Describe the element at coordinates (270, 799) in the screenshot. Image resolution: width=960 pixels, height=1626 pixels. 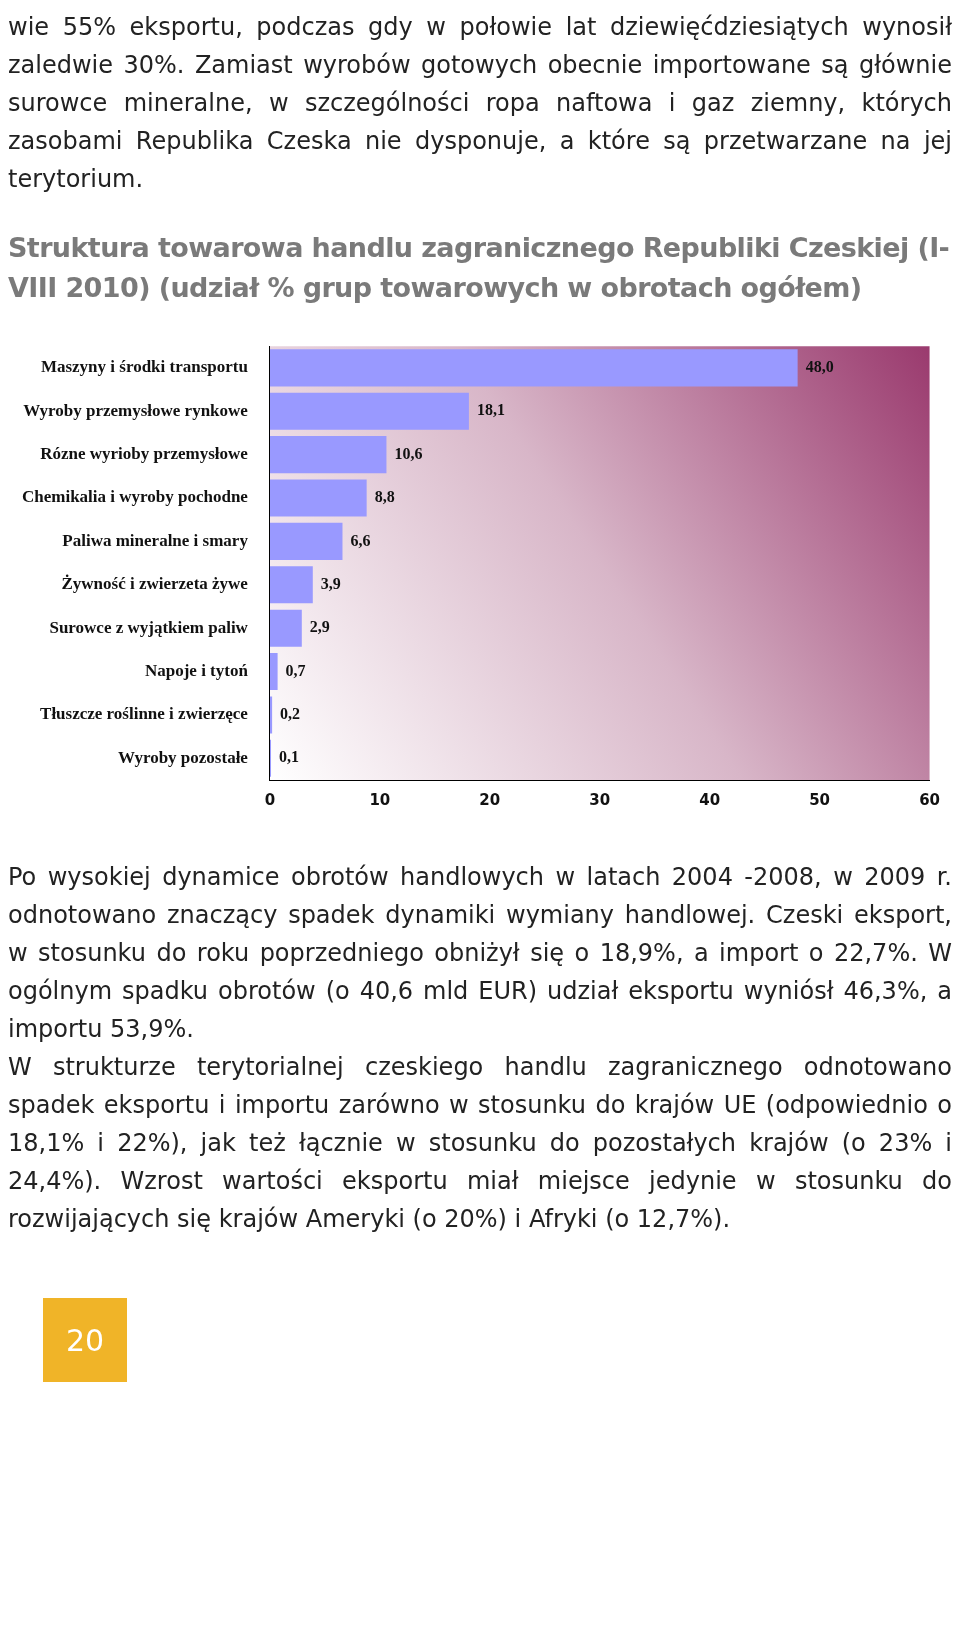
I see `x-tick-label: 0` at that location.